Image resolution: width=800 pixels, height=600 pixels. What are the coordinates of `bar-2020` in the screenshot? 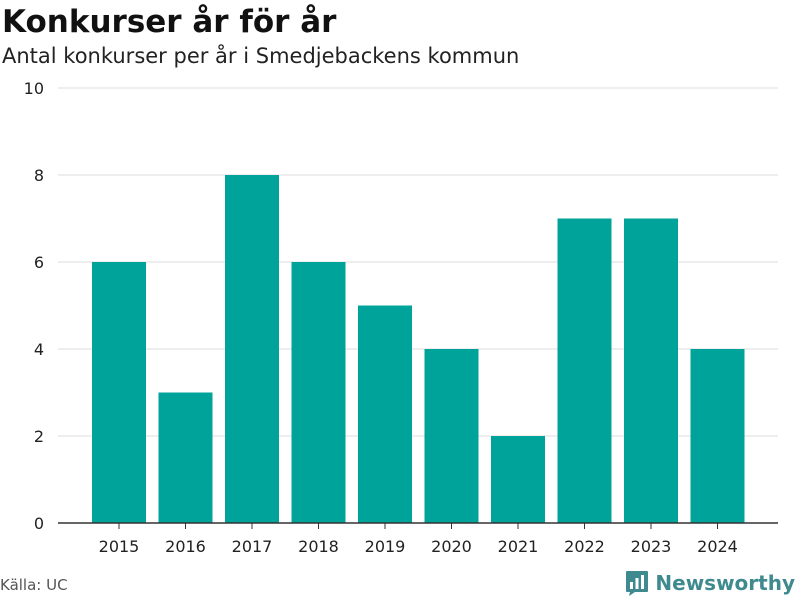 It's located at (451, 436).